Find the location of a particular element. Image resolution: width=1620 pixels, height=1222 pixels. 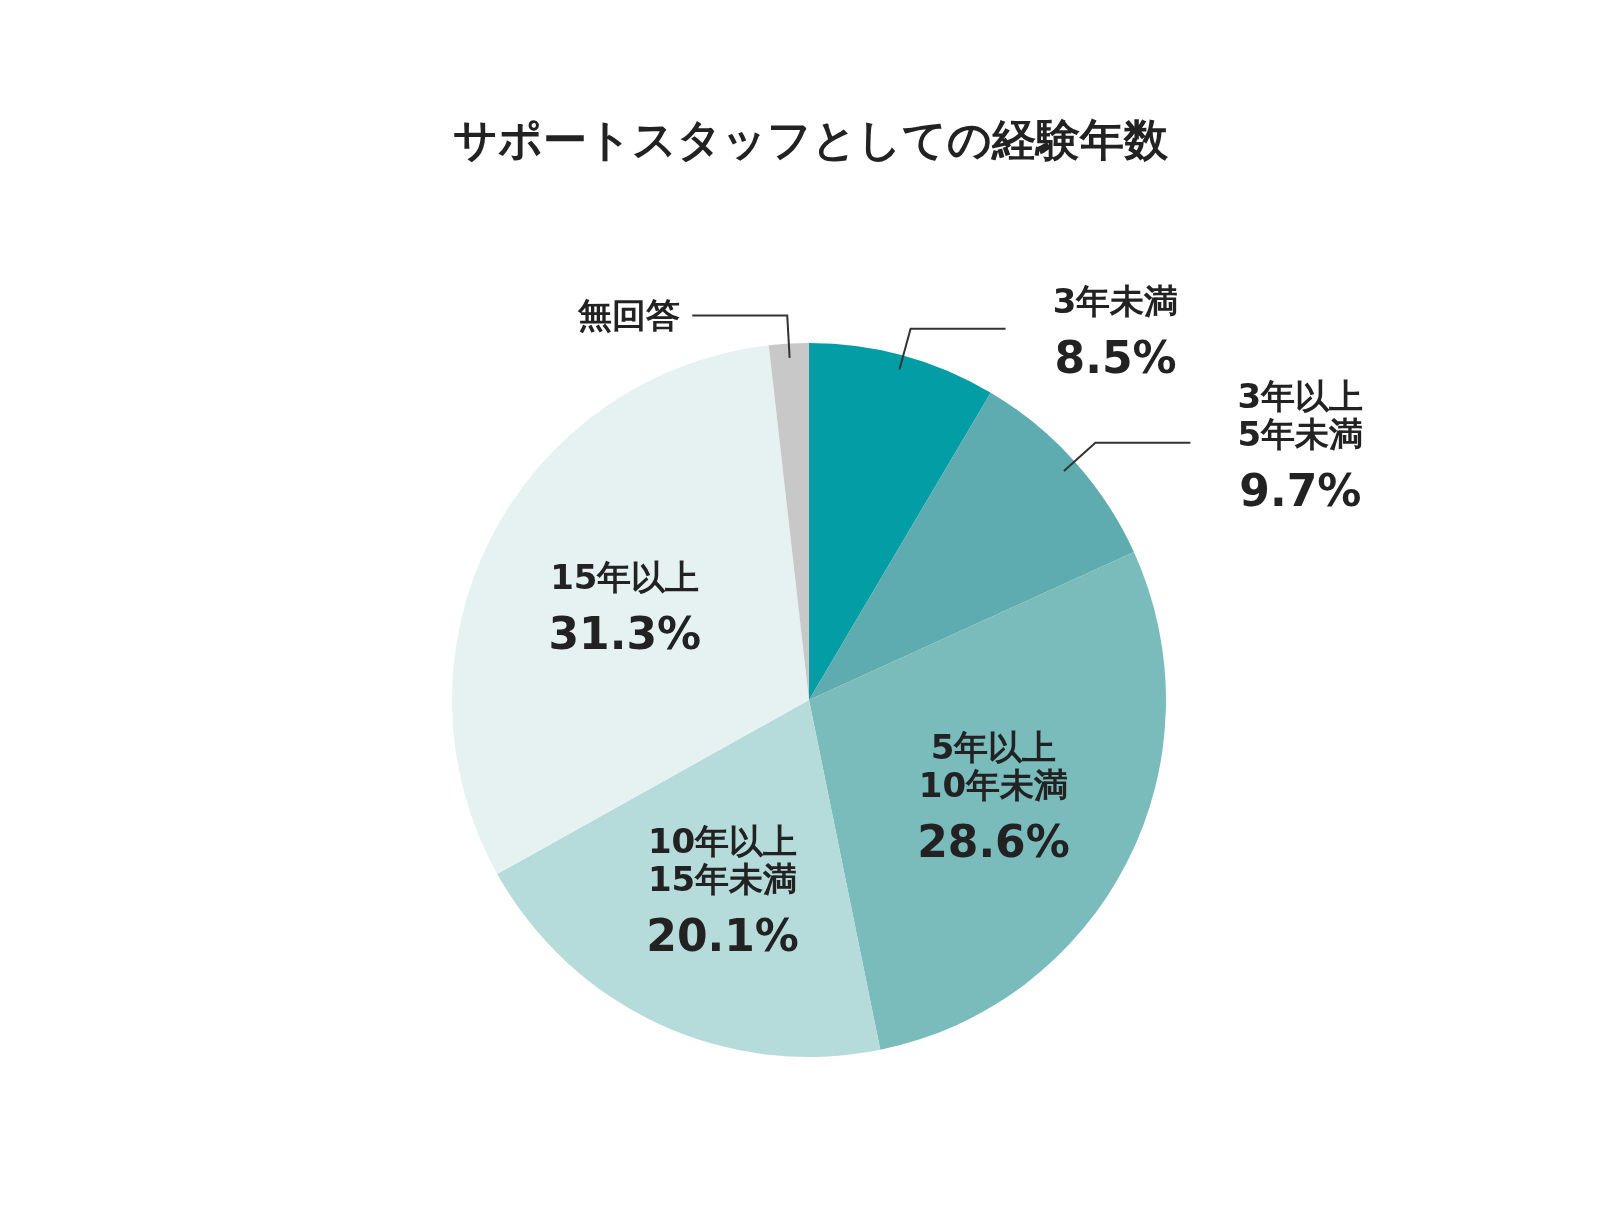

slice-label: 10年以上 15年未満 is located at coordinates (722, 860).